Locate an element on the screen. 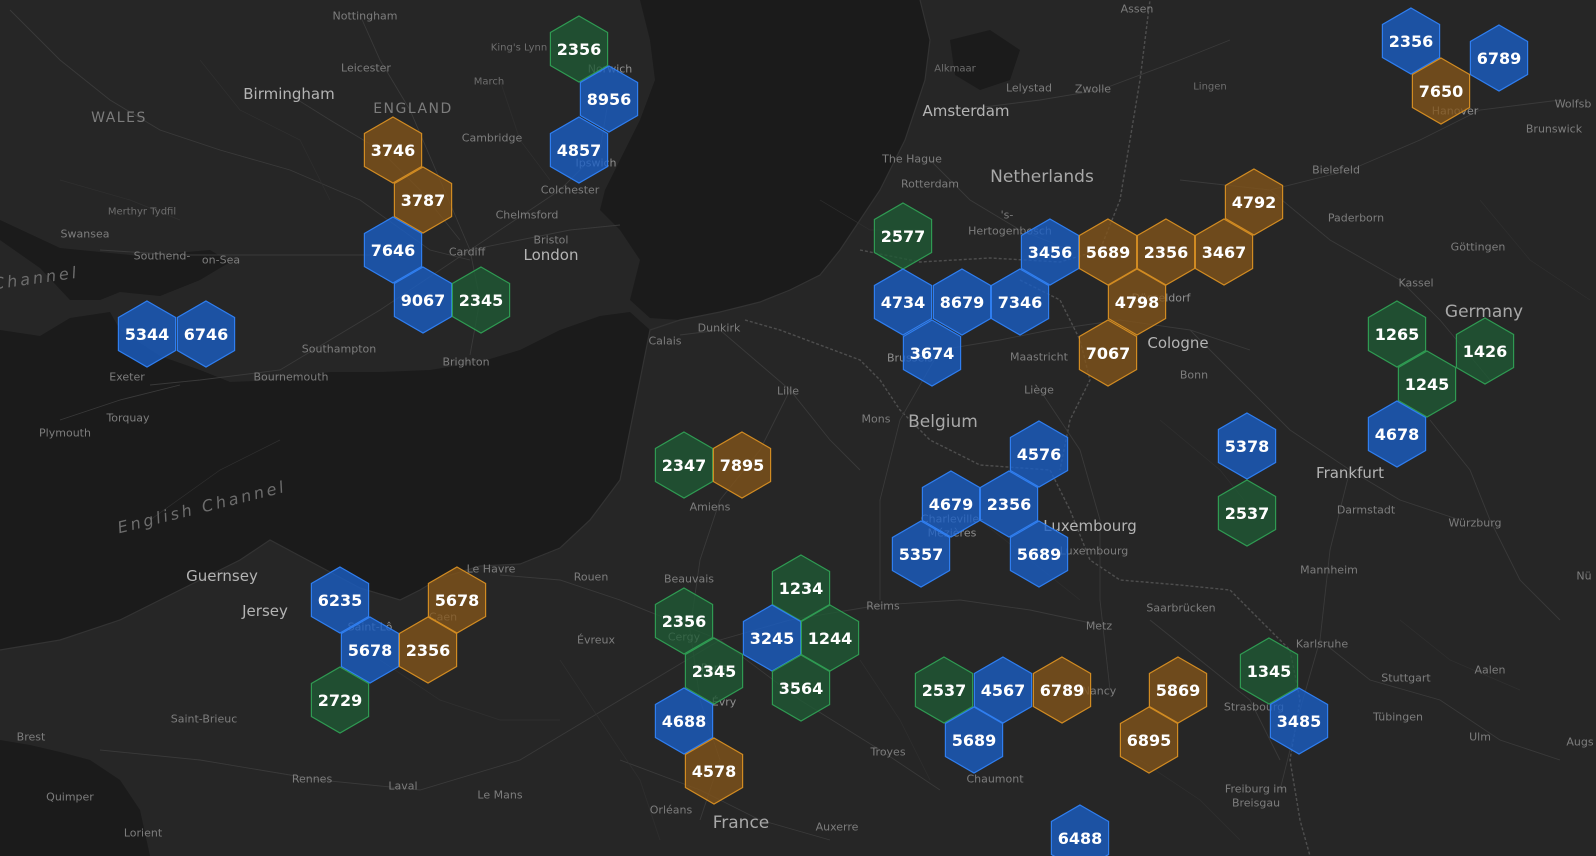  hexbin-cell: 2729 is located at coordinates (340, 700).